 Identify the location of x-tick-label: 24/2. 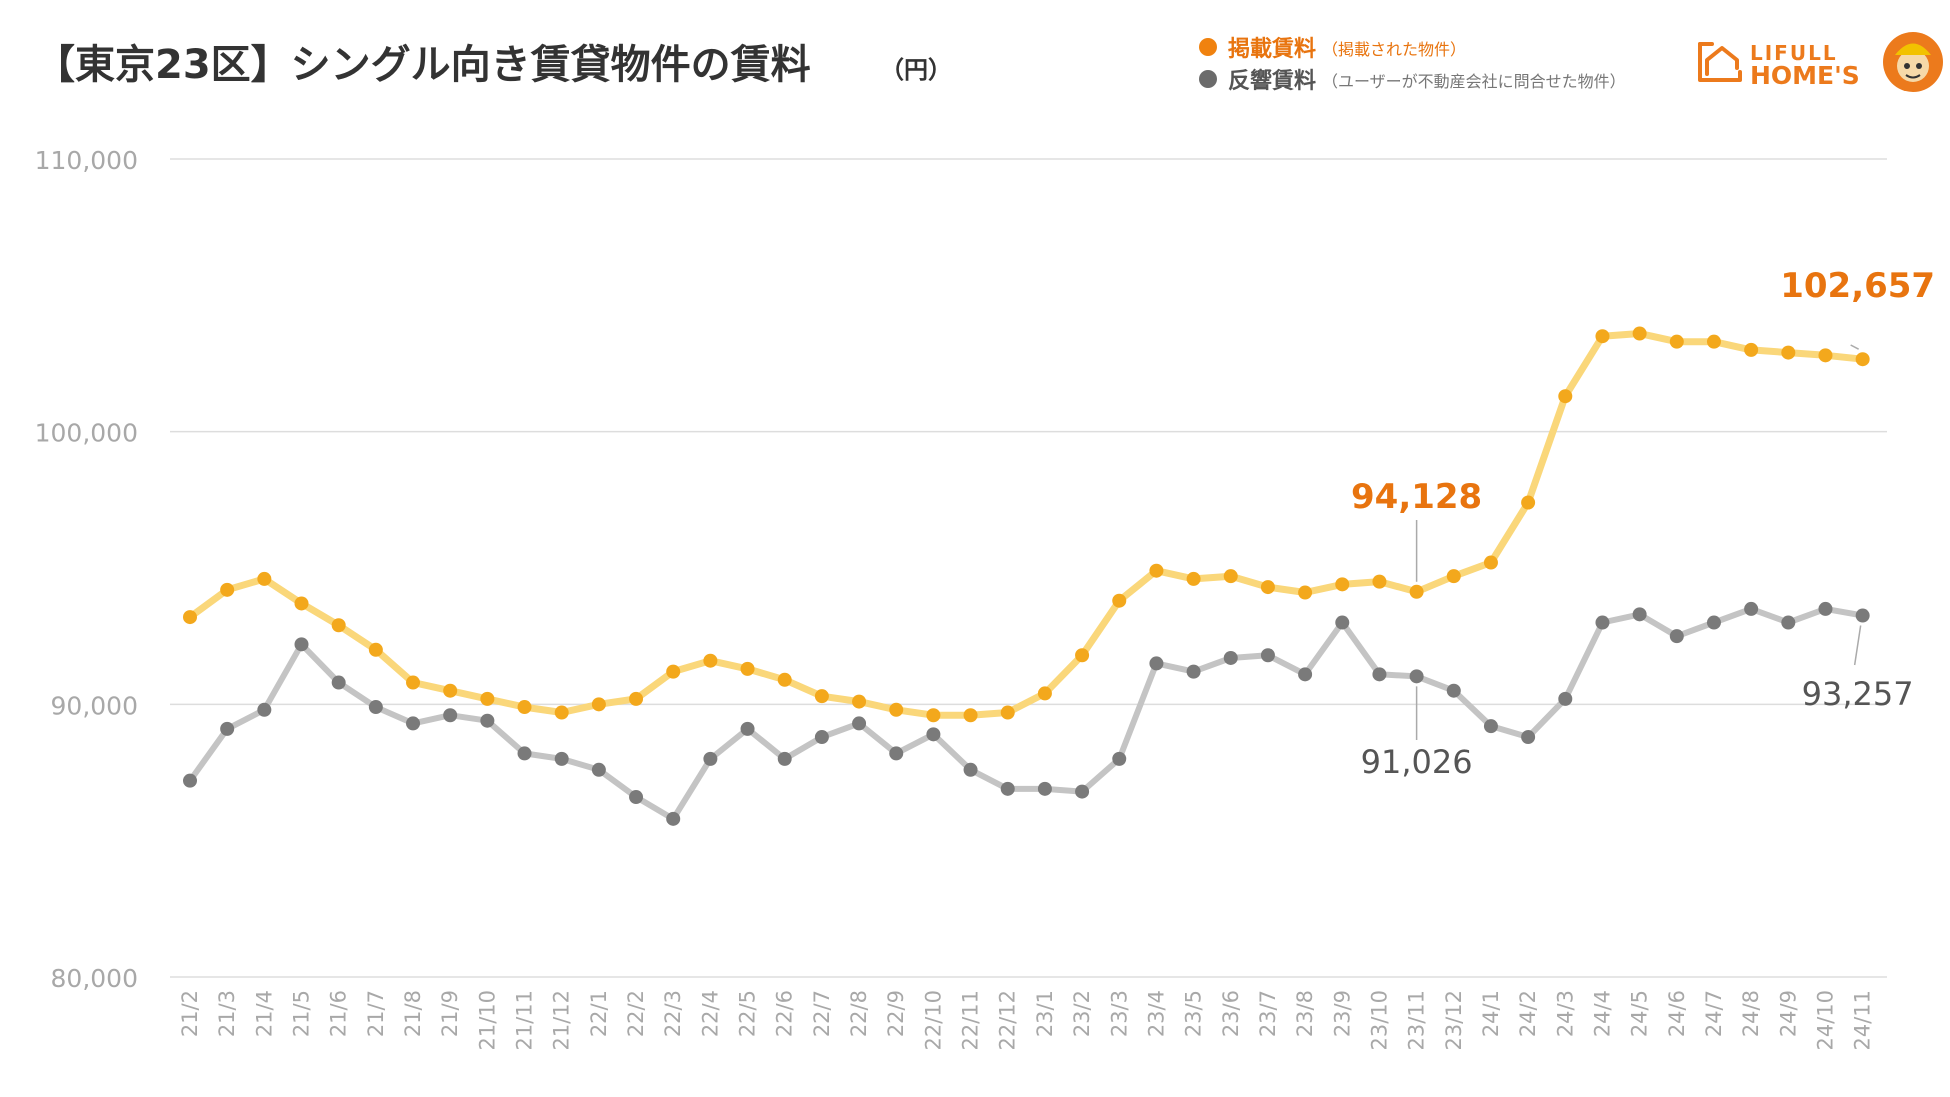
(1528, 1013).